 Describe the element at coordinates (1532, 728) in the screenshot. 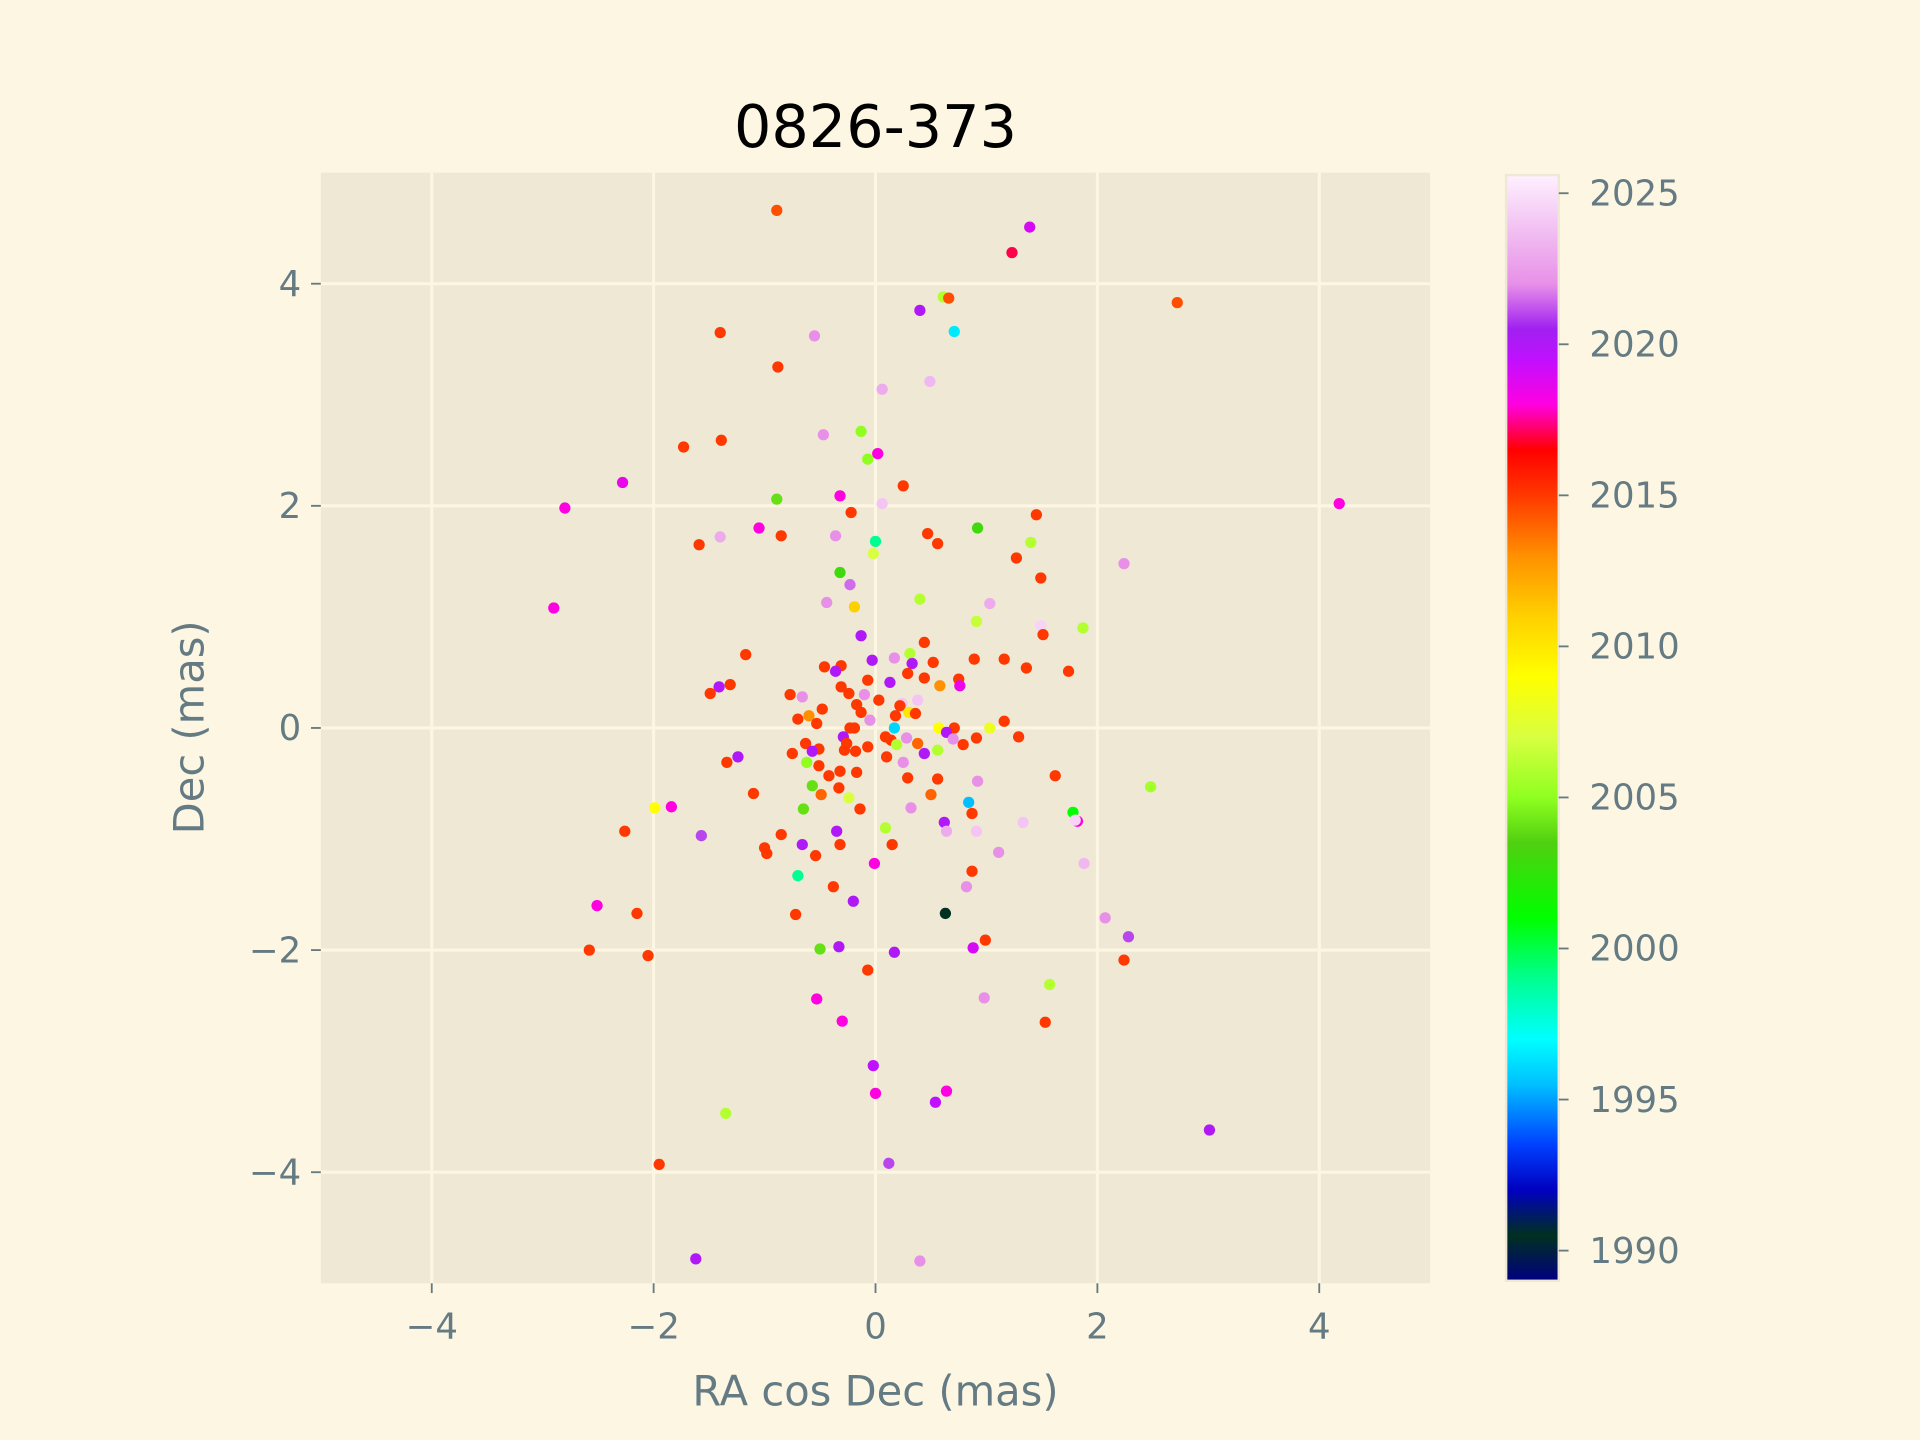

I see `colorbar` at that location.